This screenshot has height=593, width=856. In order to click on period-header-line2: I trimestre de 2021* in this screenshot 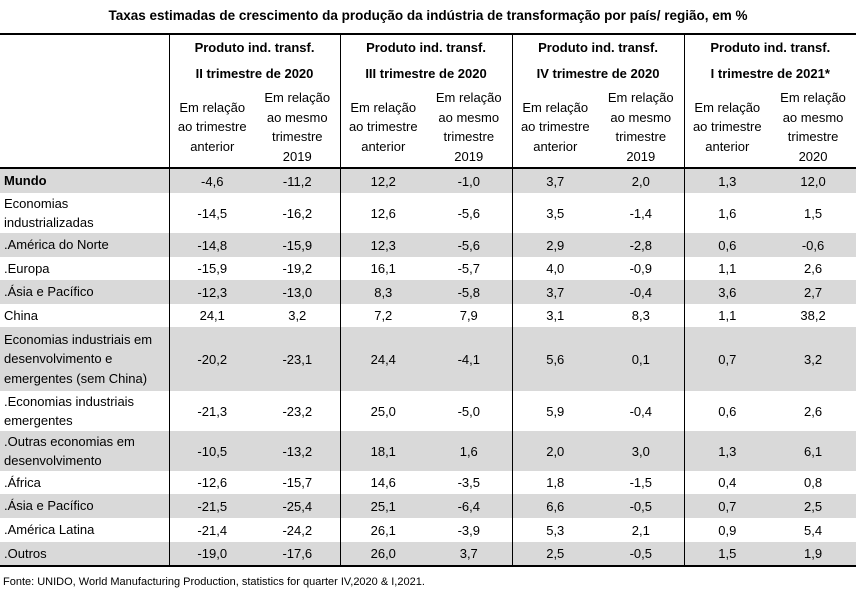, I will do `click(770, 73)`.